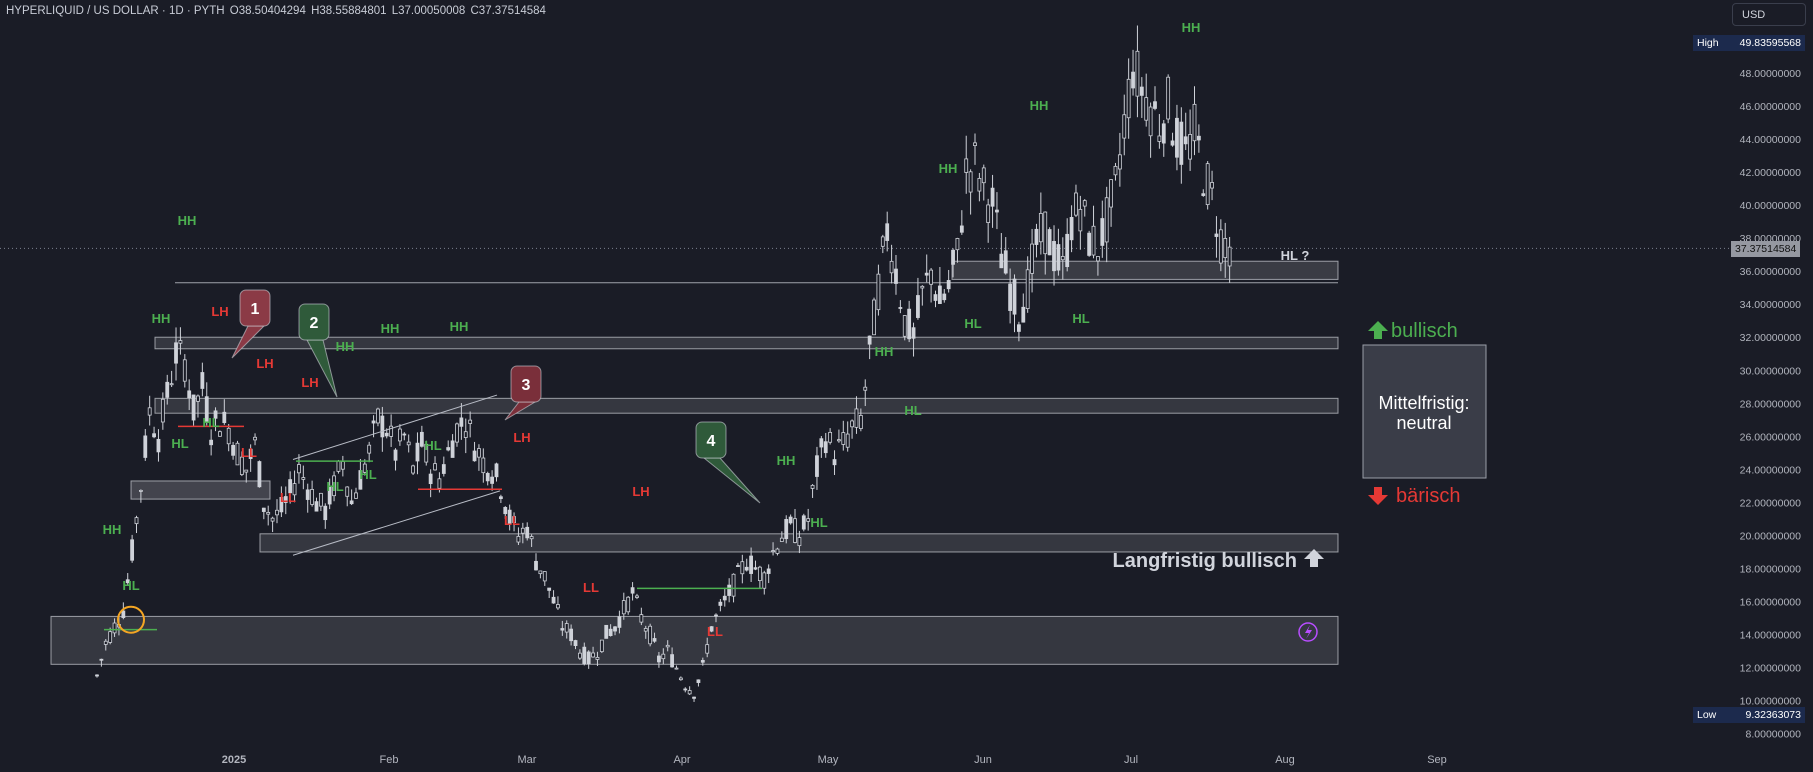  What do you see at coordinates (1770, 43) in the screenshot?
I see `high-value-tag: 49.83595568` at bounding box center [1770, 43].